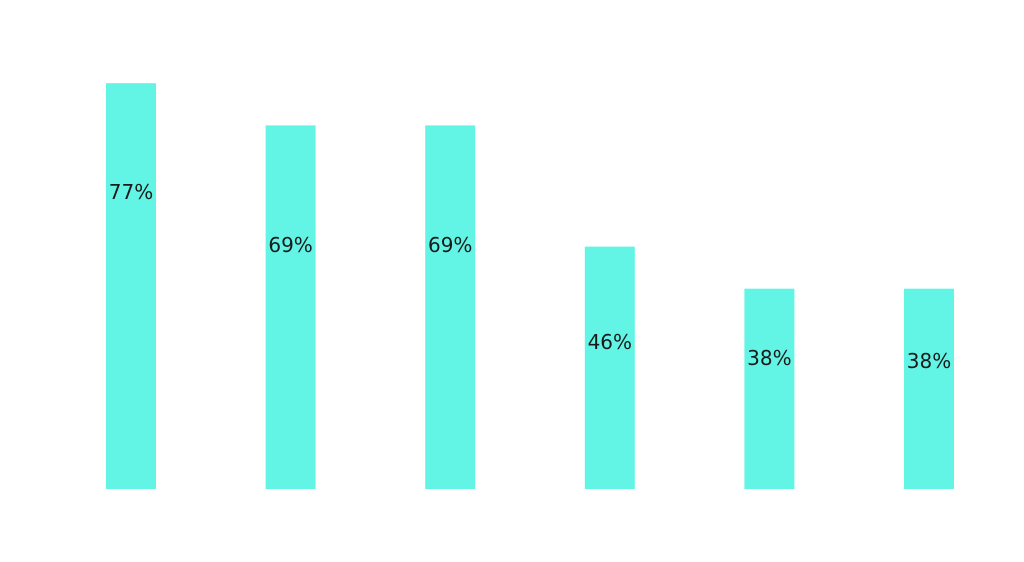  Describe the element at coordinates (450, 245) in the screenshot. I see `bar-value-label-3: 69%` at that location.